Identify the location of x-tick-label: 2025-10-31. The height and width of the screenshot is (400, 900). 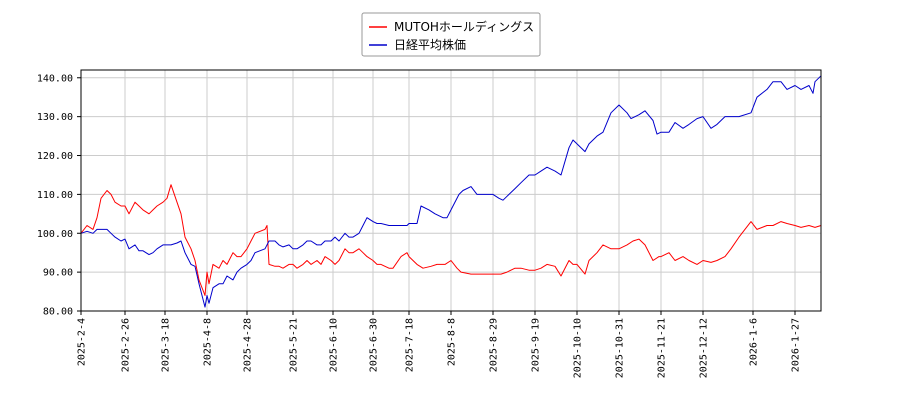
(620, 348).